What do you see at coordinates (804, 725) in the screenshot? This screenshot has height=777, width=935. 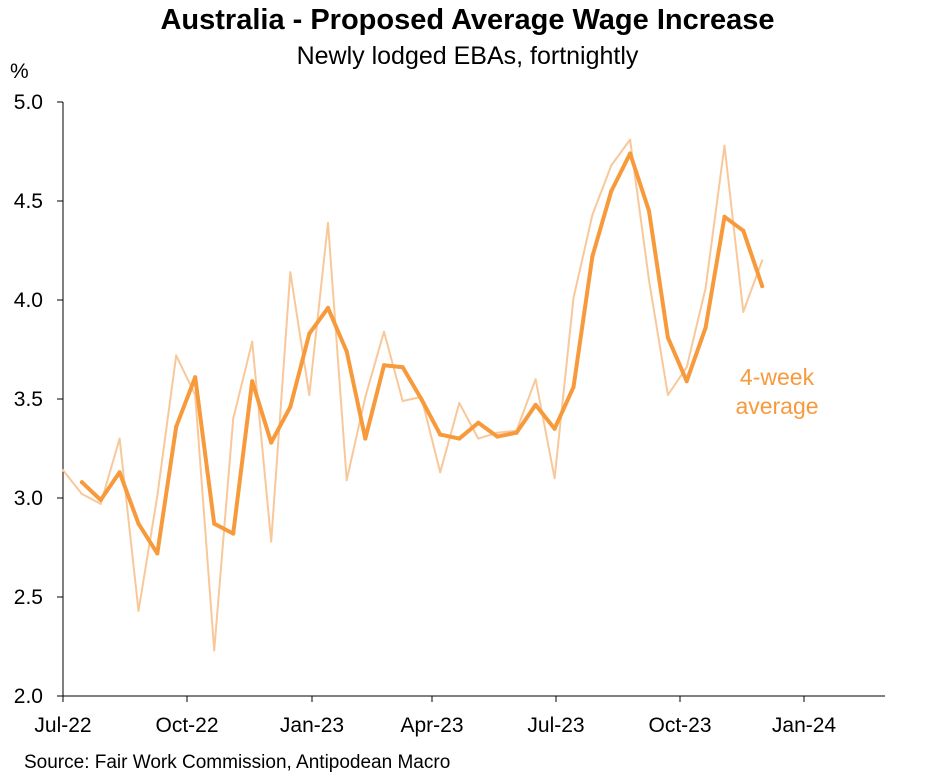 I see `x-tick-label: Jan-24` at bounding box center [804, 725].